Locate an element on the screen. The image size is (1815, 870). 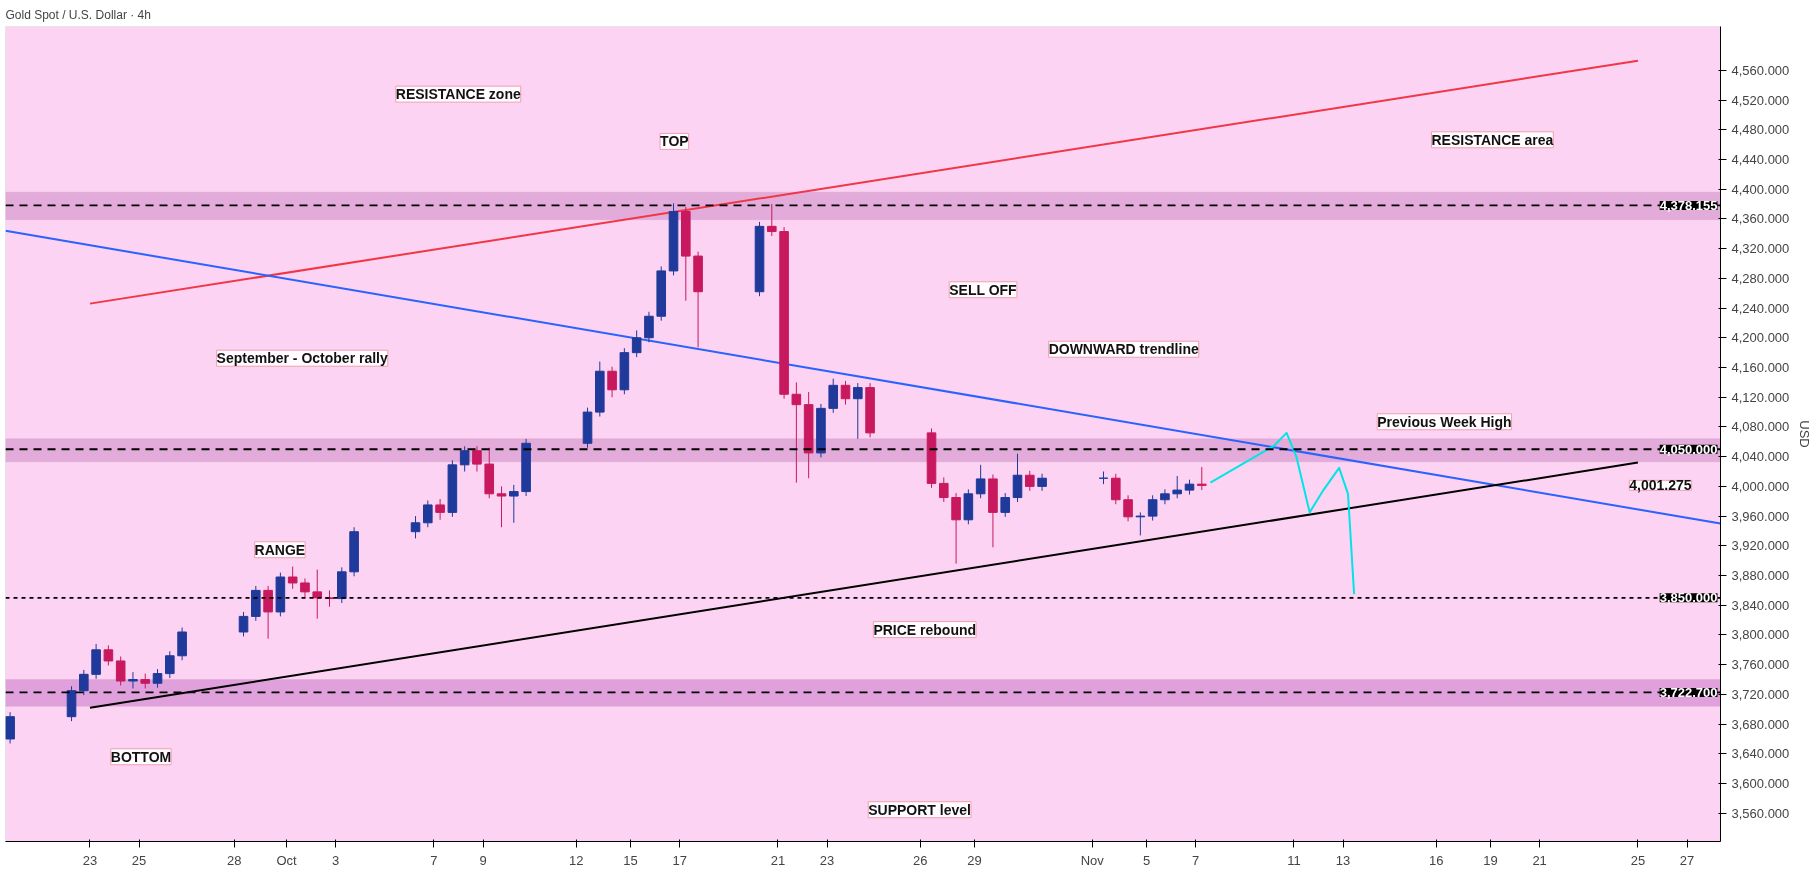
y-tick-label: 3,760.000 is located at coordinates (1760, 665).